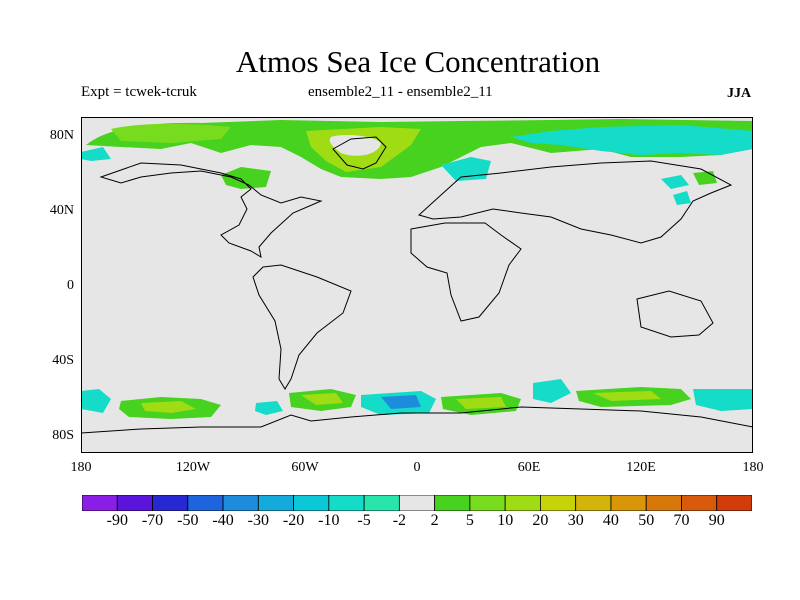 The width and height of the screenshot is (800, 600). What do you see at coordinates (293, 520) in the screenshot?
I see `colorbar-label-5: -20` at bounding box center [293, 520].